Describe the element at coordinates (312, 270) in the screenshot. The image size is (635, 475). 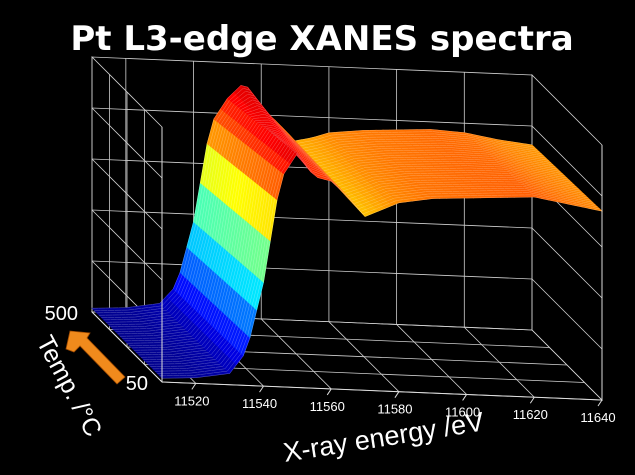
I see `back-grid-line` at that location.